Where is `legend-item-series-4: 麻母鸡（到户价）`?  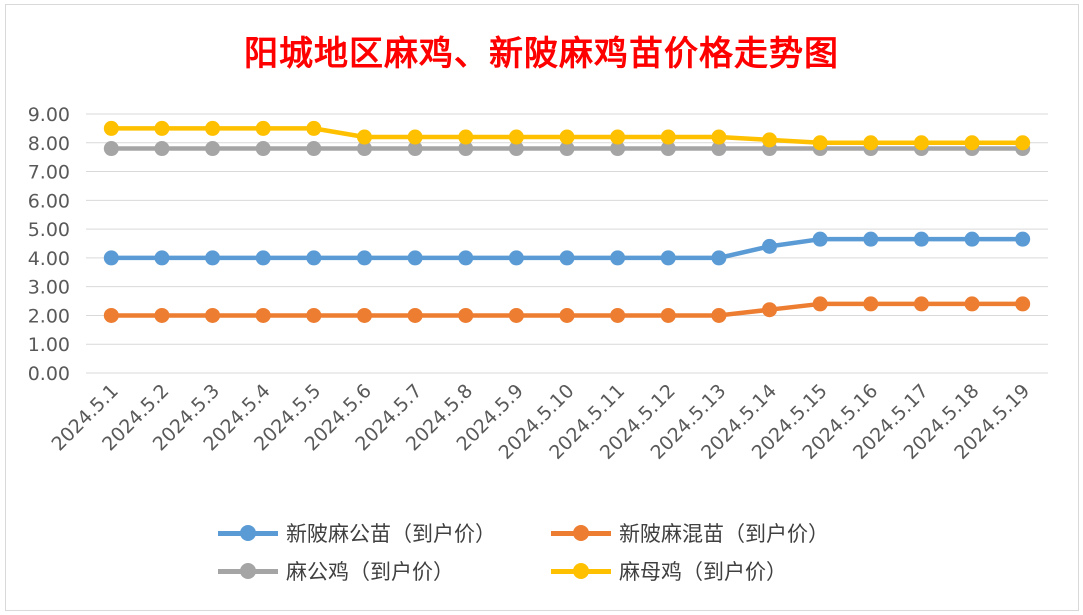
legend-item-series-4: 麻母鸡（到户价） is located at coordinates (669, 571).